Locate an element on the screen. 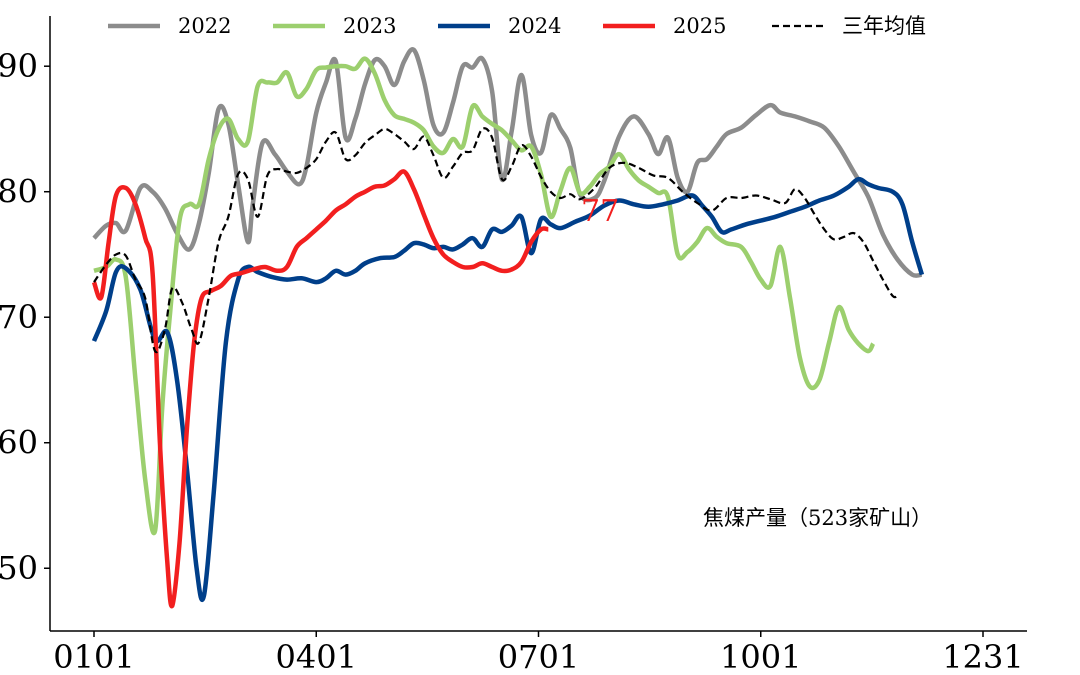 The image size is (1080, 675). y-tick-label: 50 is located at coordinates (19, 568).